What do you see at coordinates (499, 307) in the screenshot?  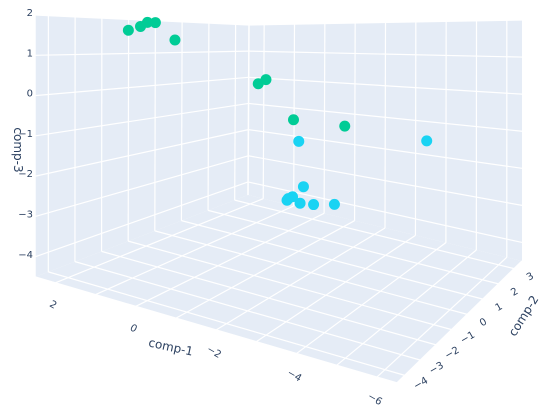 I see `y-tick-label: 1` at bounding box center [499, 307].